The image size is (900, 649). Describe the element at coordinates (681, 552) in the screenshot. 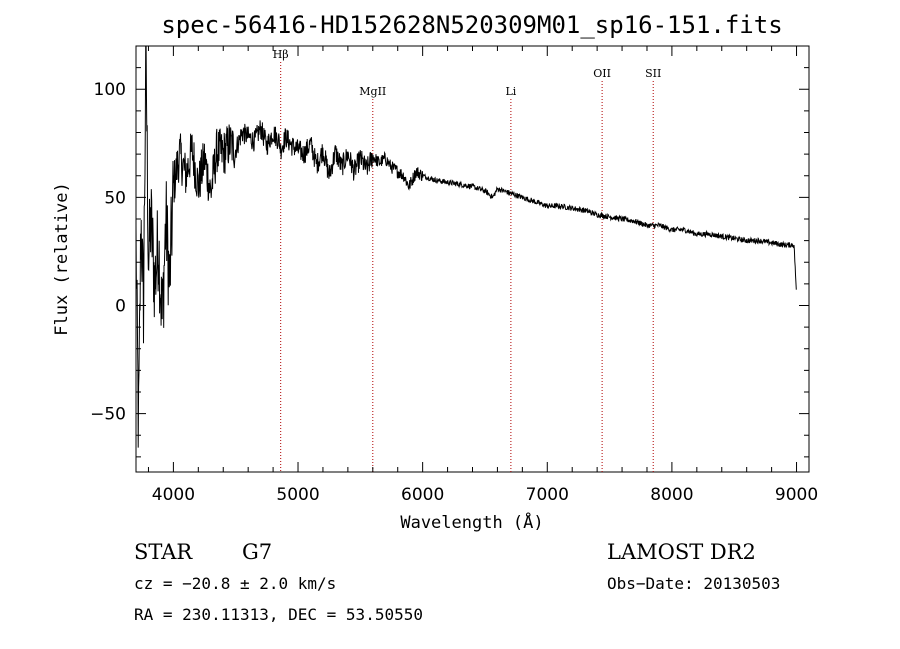

I see `survey-label: LAMOST DR2` at that location.